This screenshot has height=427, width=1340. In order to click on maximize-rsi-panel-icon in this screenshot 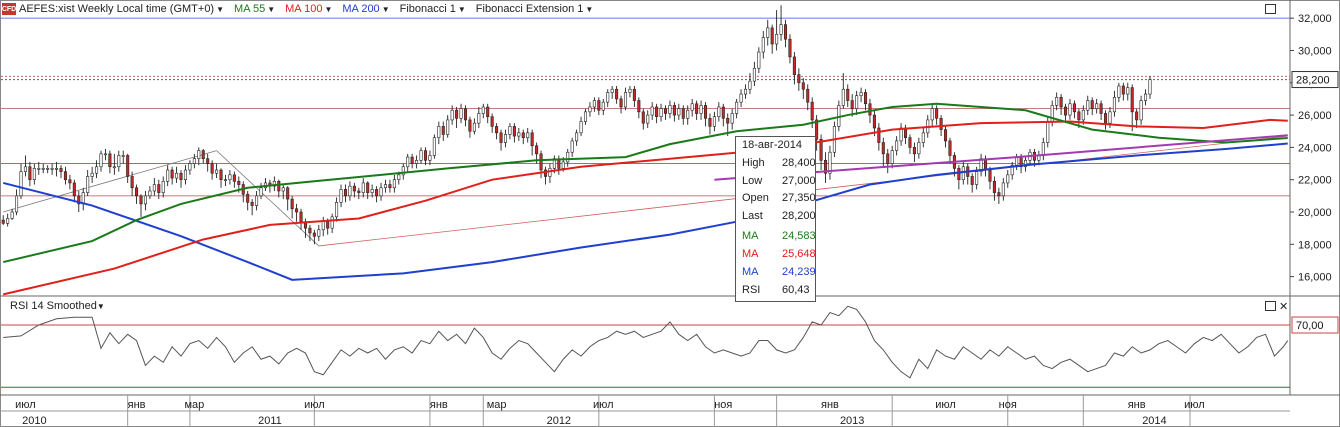, I will do `click(1270, 306)`.